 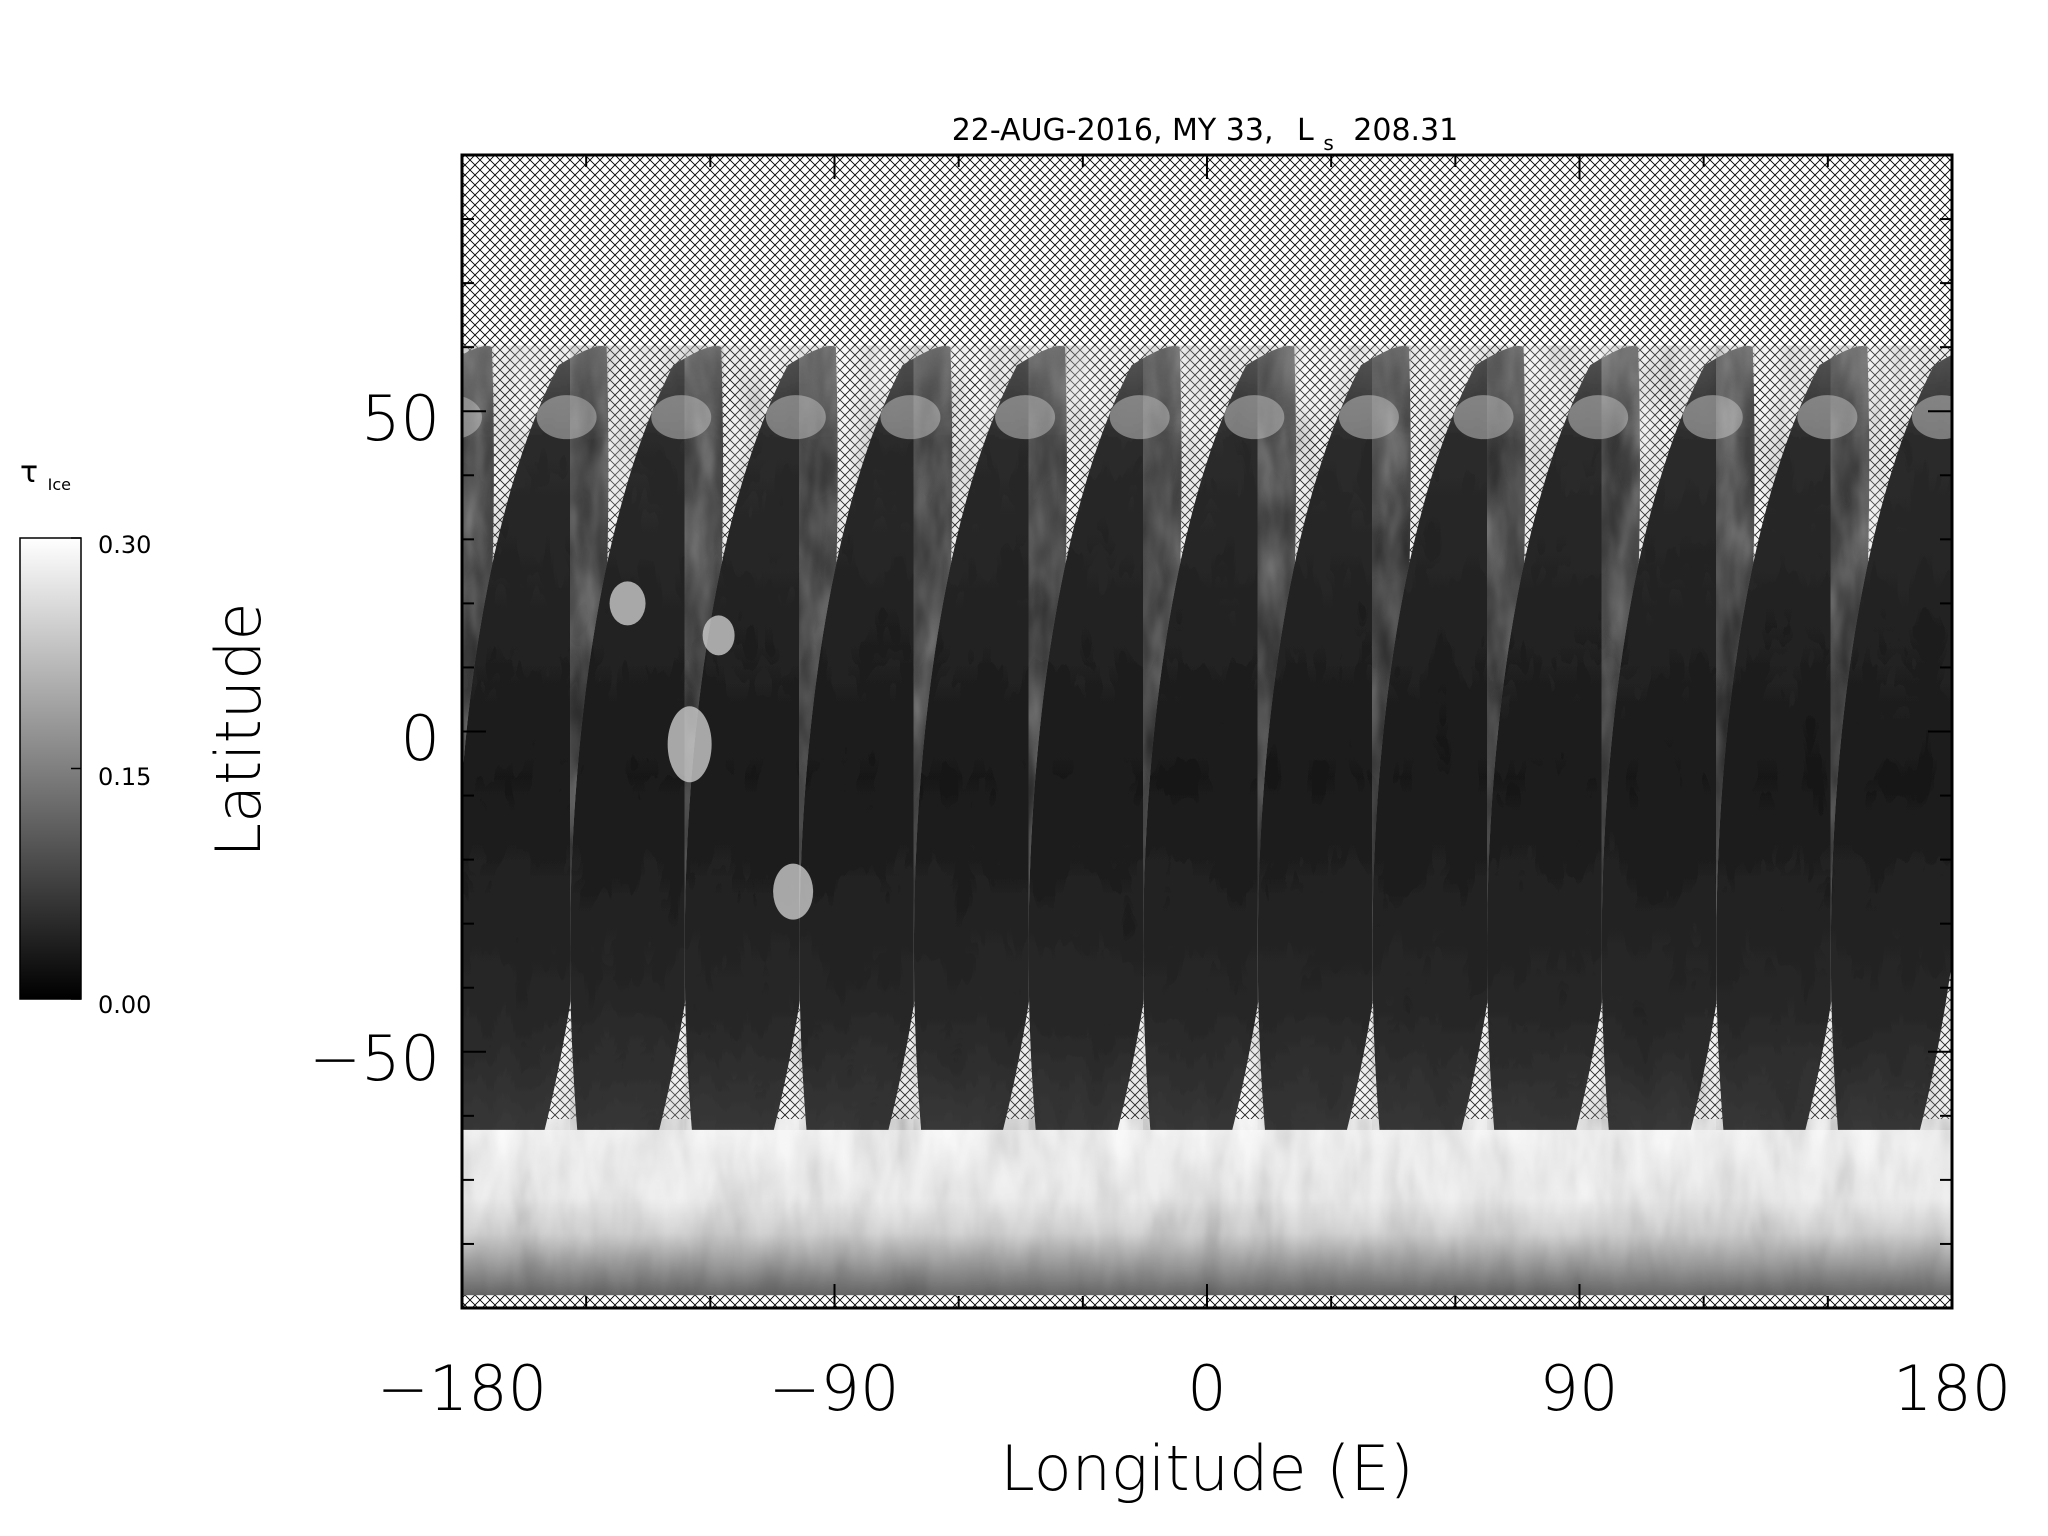 I want to click on y-tick-label: 50, so click(x=400, y=418).